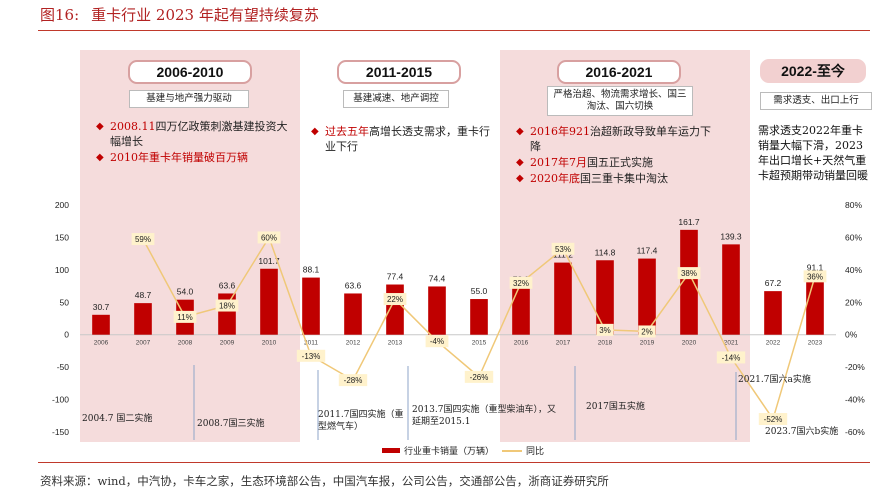 The width and height of the screenshot is (875, 499). Describe the element at coordinates (479, 377) in the screenshot. I see `yoy-value-label: -26%` at that location.